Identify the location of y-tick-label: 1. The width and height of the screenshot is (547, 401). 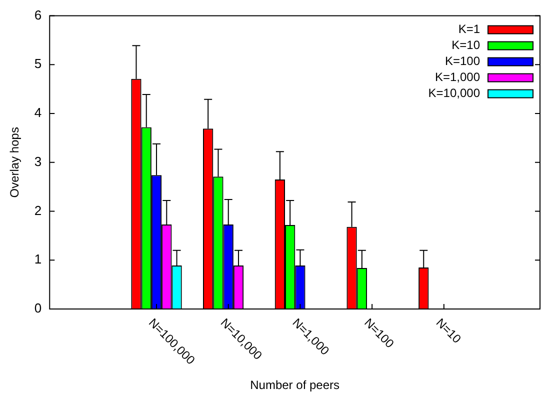
(38, 259).